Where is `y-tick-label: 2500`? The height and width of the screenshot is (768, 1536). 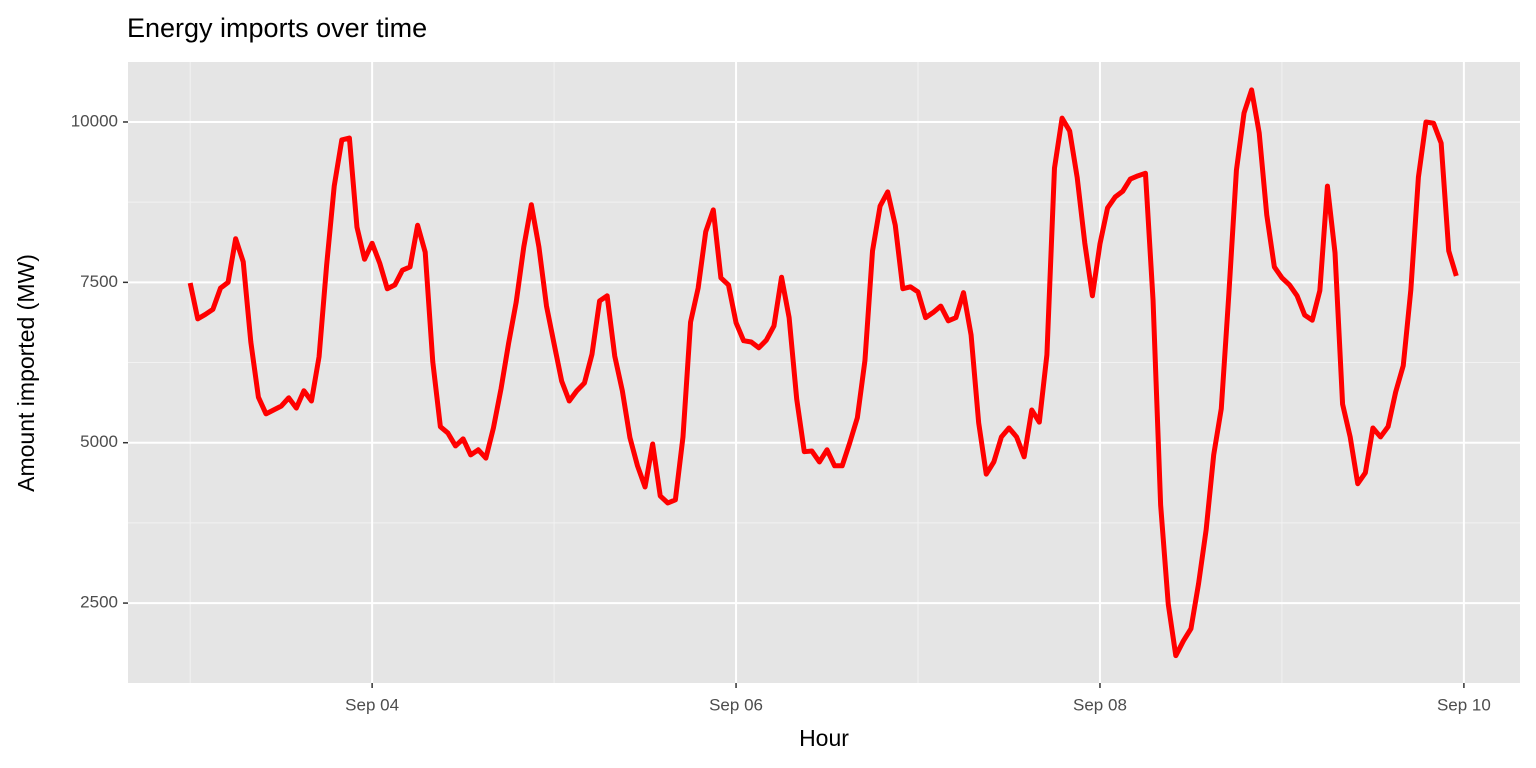 y-tick-label: 2500 is located at coordinates (99, 602).